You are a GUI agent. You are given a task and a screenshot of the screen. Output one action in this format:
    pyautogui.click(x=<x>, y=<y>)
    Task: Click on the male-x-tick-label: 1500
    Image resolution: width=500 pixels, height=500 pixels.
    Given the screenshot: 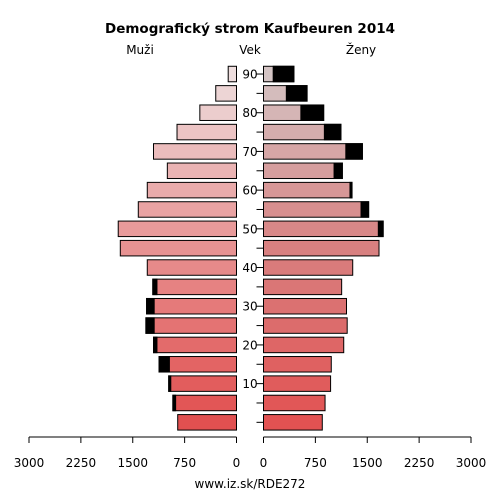 What is the action you would take?
    pyautogui.click(x=132, y=463)
    